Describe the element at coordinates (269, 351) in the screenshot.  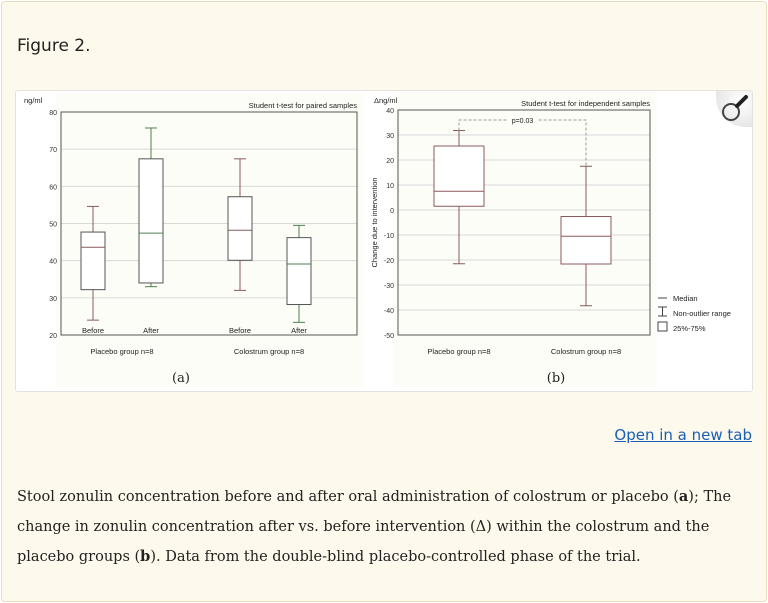
I see `group-label: Colostrum group n=8` at that location.